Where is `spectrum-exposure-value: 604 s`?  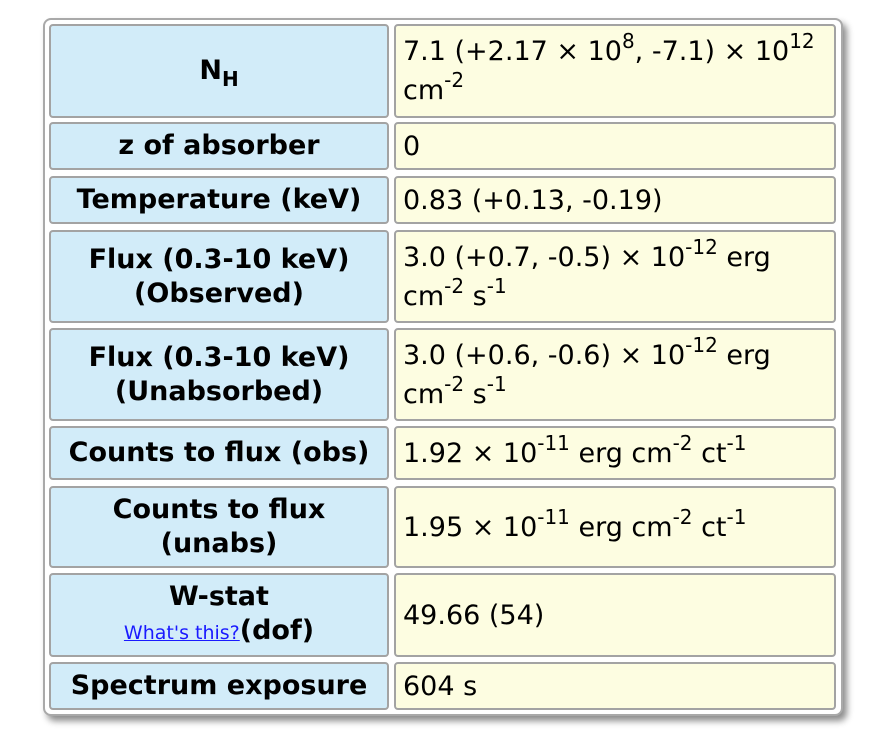
spectrum-exposure-value: 604 s is located at coordinates (615, 686).